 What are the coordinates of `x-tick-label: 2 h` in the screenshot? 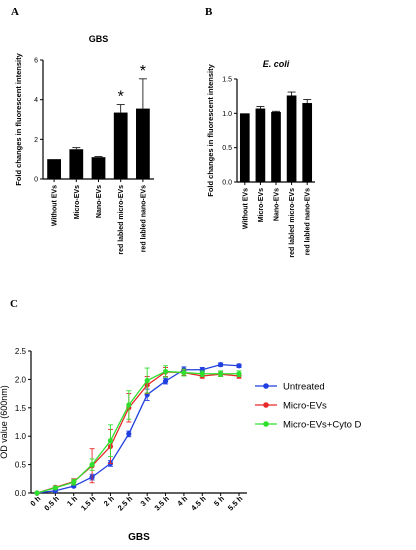 It's located at (109, 501).